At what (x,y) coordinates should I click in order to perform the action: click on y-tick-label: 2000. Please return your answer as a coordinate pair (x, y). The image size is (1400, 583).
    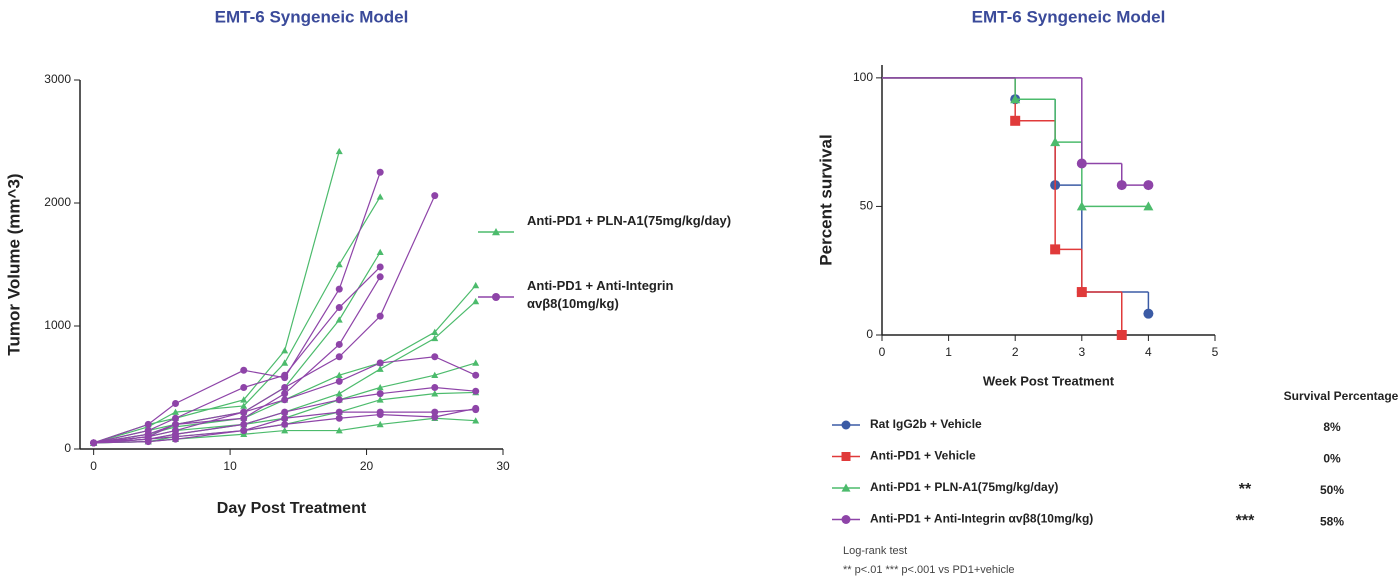
    Looking at the image, I should click on (57, 202).